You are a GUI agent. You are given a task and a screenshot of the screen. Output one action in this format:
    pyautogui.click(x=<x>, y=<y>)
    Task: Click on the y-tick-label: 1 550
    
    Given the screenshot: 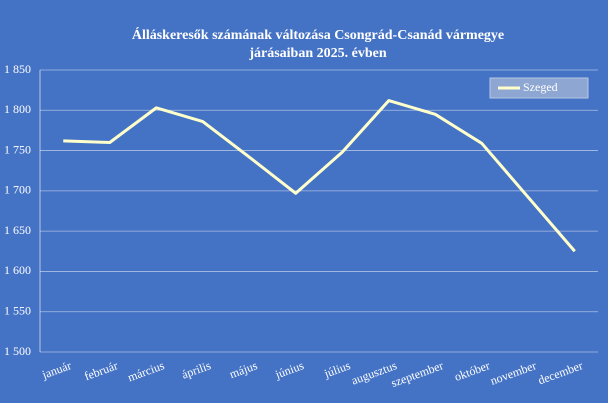 What is the action you would take?
    pyautogui.click(x=17, y=310)
    